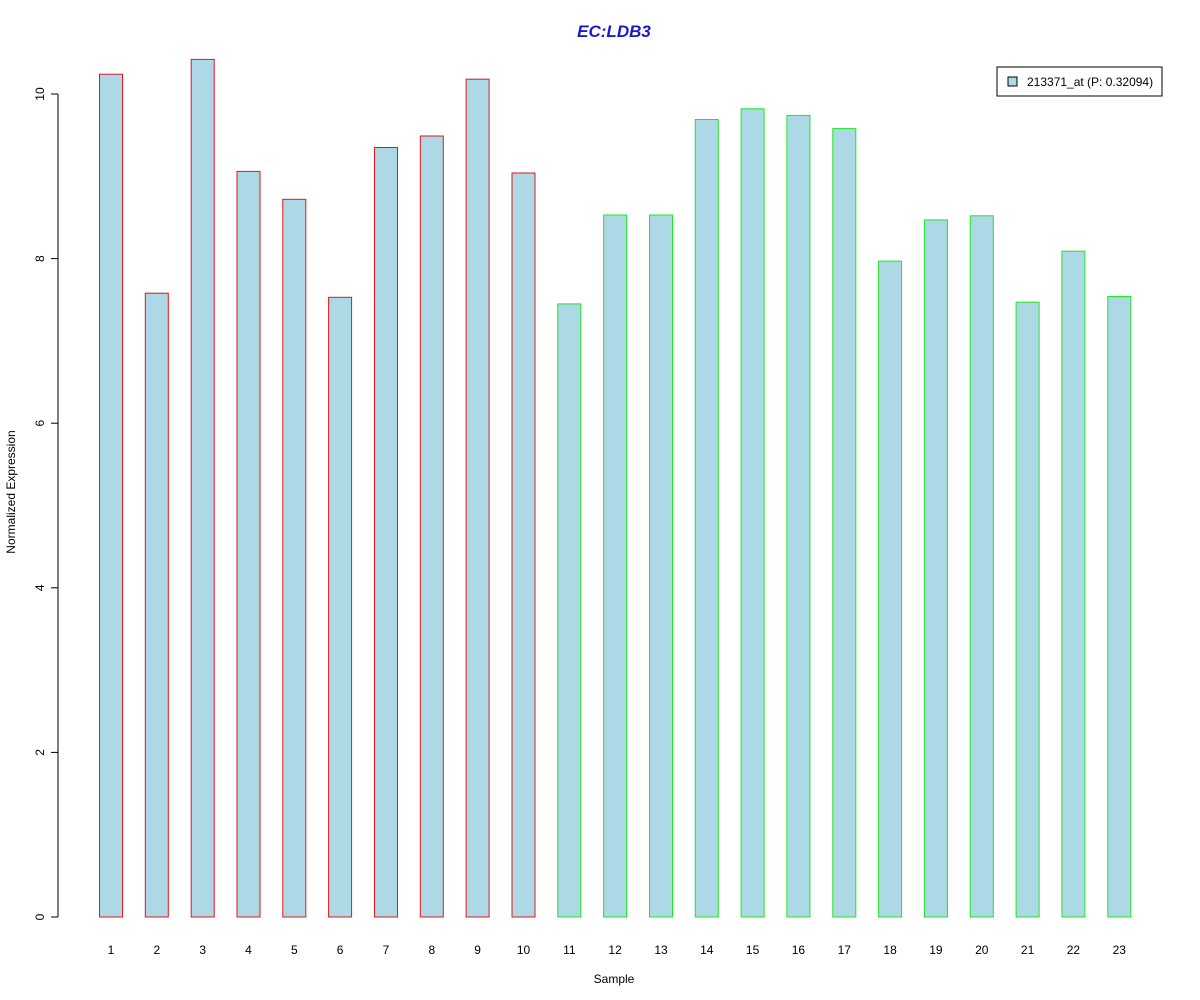 The height and width of the screenshot is (1000, 1200). Describe the element at coordinates (1090, 82) in the screenshot. I see `legend-entry: 213371_at (P: 0.32094)` at that location.